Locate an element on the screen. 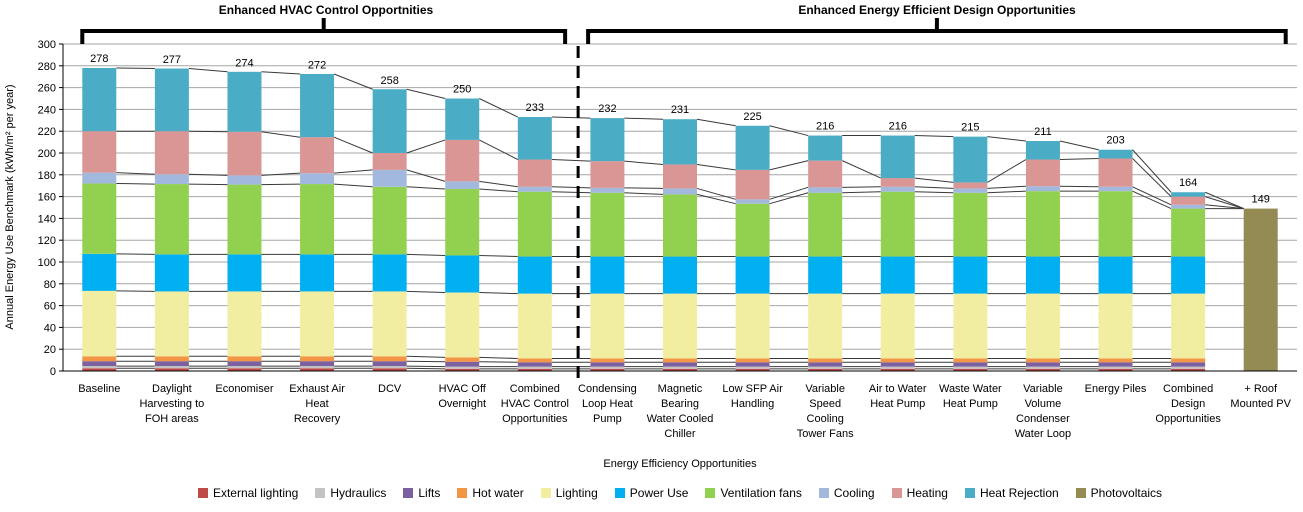 The height and width of the screenshot is (512, 1303). bar-total-label: 232 is located at coordinates (607, 109).